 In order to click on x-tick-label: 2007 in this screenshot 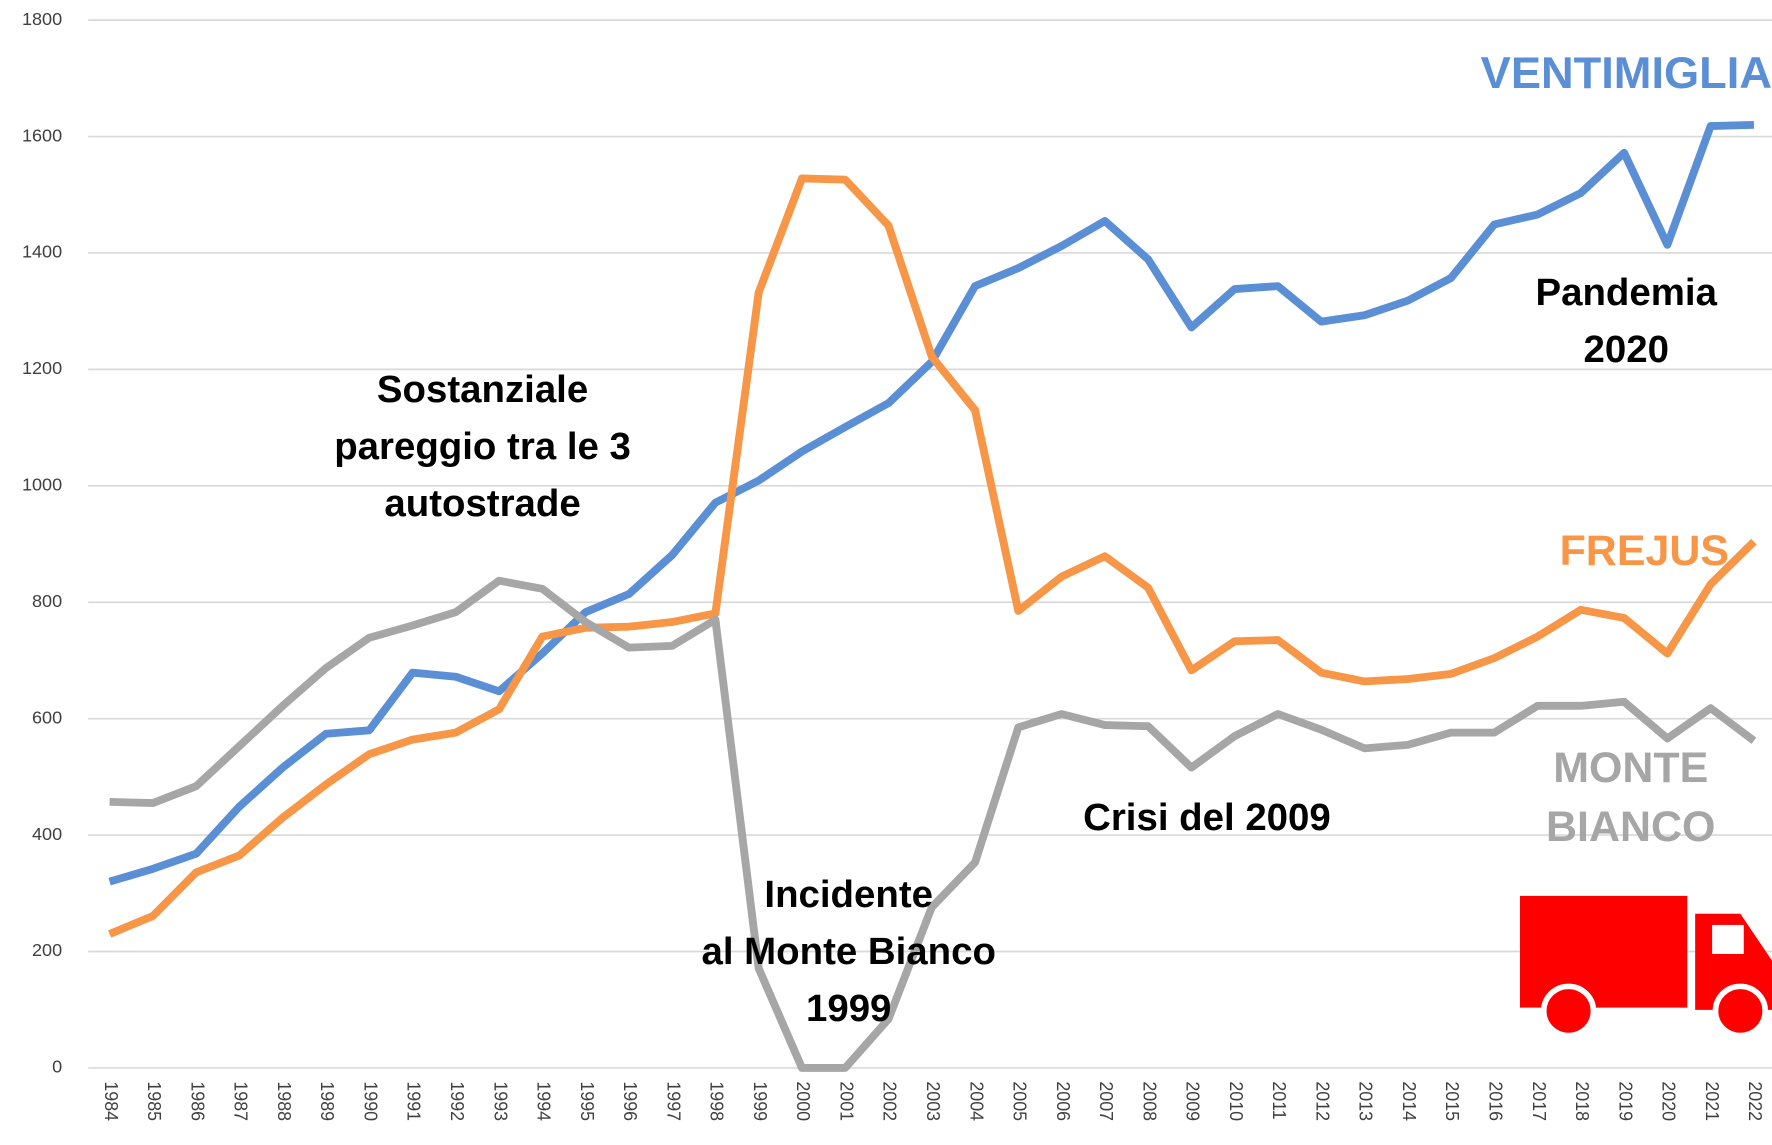, I will do `click(1106, 1101)`.